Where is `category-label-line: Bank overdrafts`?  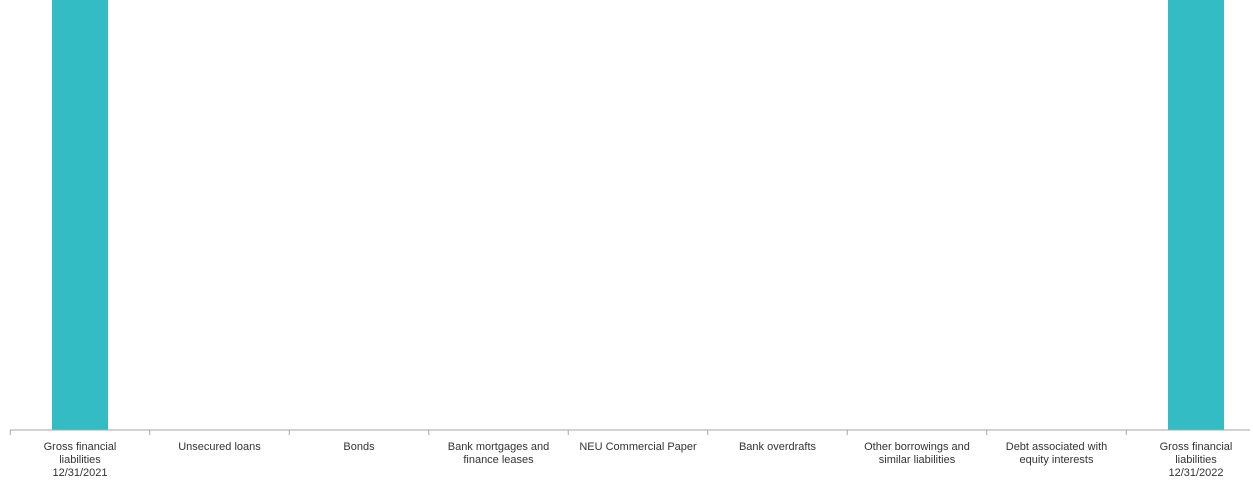
category-label-line: Bank overdrafts is located at coordinates (778, 447).